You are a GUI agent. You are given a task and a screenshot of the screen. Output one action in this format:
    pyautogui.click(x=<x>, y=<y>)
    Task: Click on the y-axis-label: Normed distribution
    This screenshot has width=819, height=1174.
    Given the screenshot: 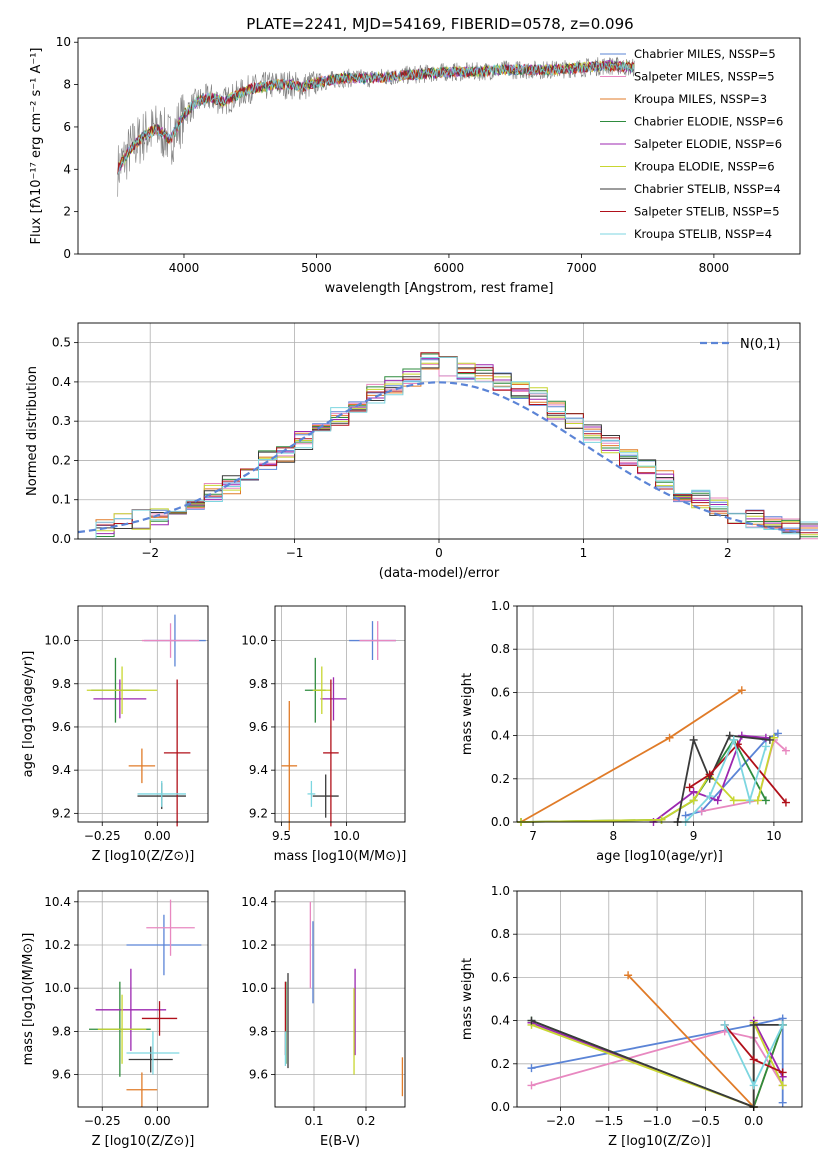 What is the action you would take?
    pyautogui.click(x=32, y=431)
    